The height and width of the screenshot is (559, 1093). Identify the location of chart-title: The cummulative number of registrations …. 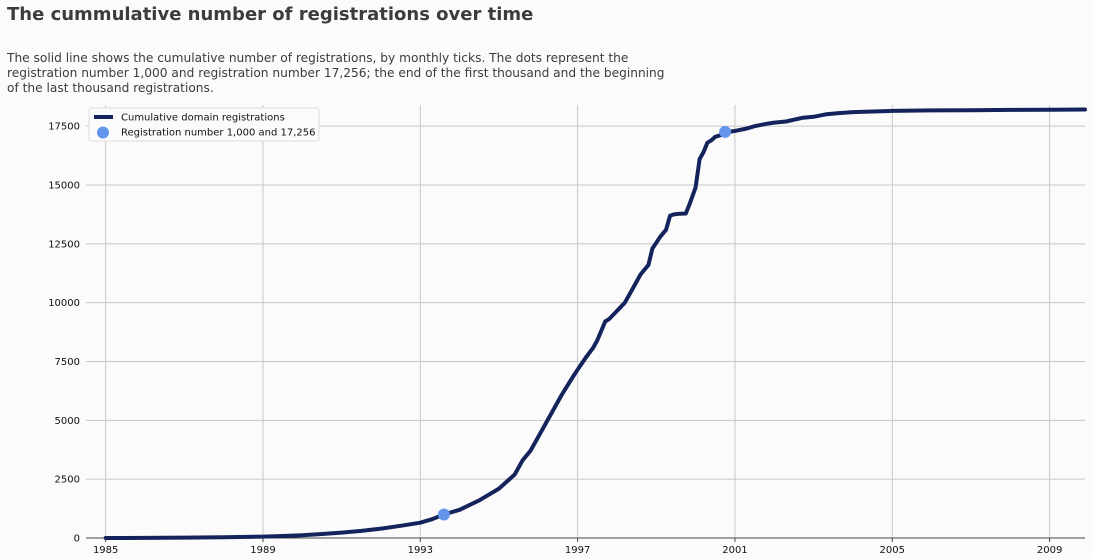
(270, 14).